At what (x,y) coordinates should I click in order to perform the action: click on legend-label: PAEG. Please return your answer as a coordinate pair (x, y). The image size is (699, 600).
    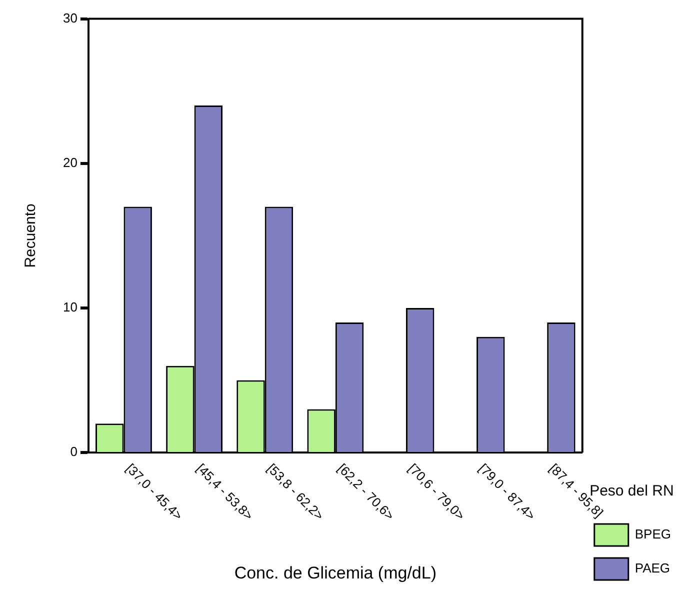
    Looking at the image, I should click on (652, 568).